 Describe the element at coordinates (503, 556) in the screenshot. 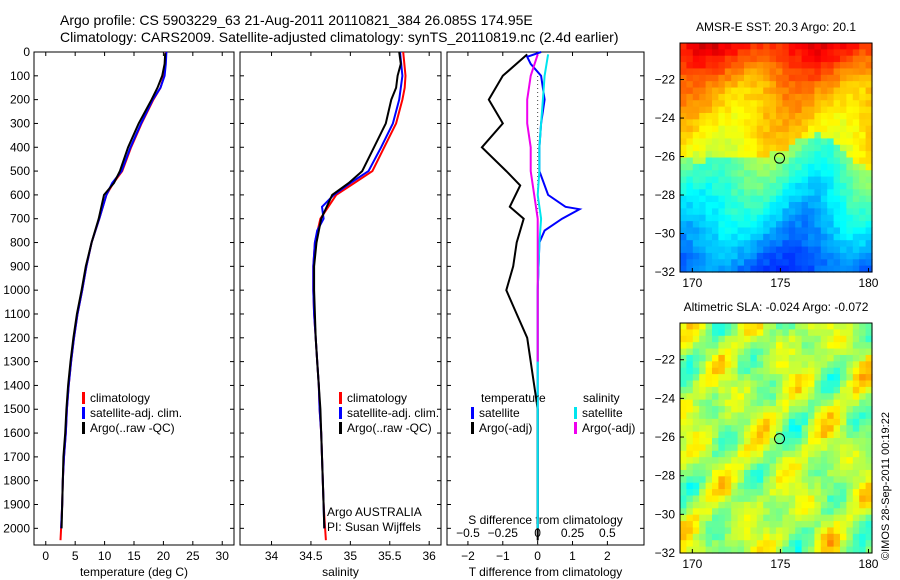

I see `x-tick-label: −1` at that location.